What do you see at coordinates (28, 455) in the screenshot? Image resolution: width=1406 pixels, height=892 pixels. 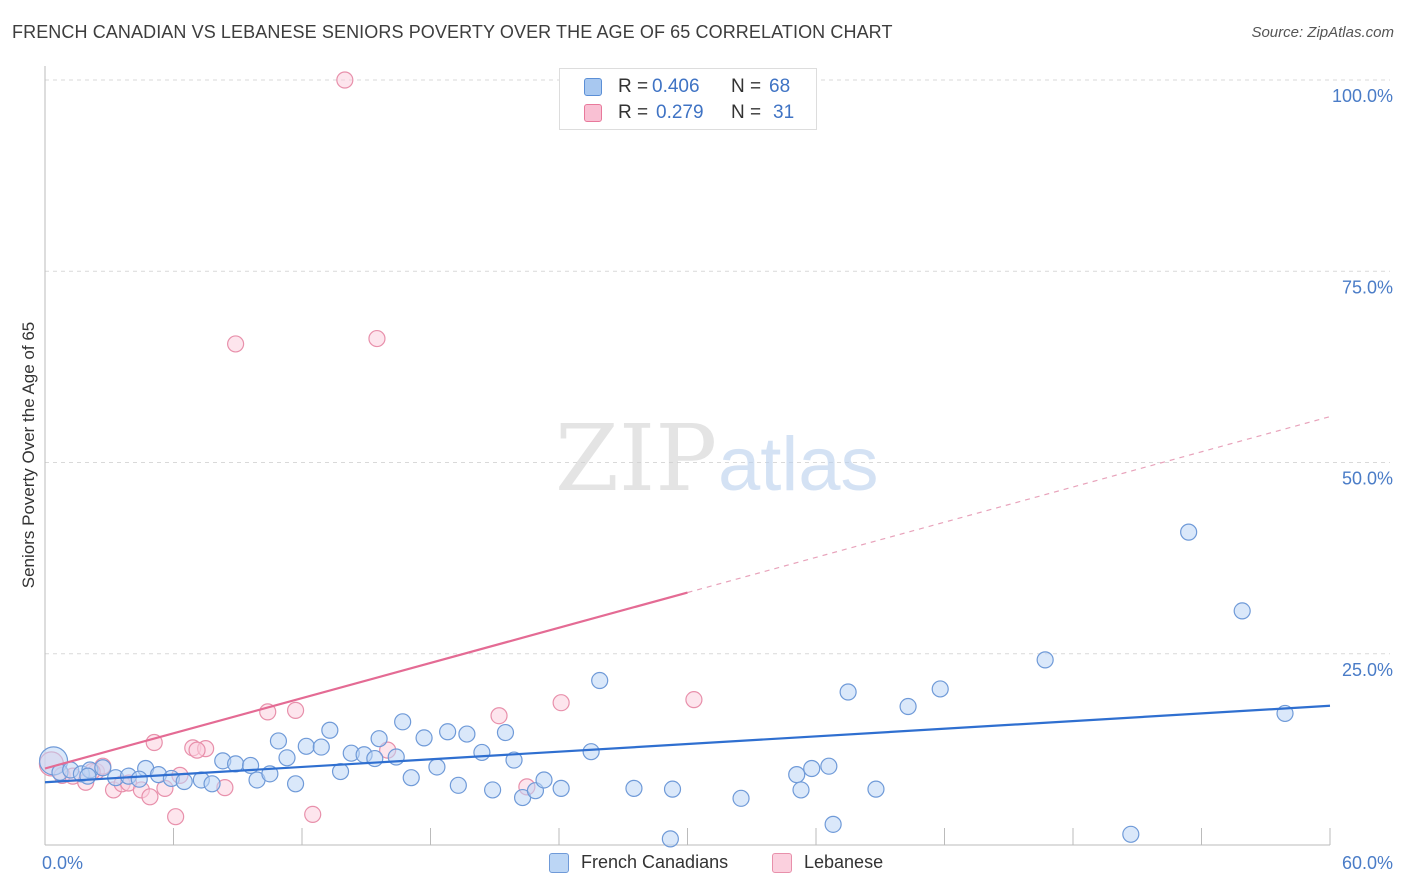 I see `y-axis-label: Seniors Poverty Over the Age of 65` at bounding box center [28, 455].